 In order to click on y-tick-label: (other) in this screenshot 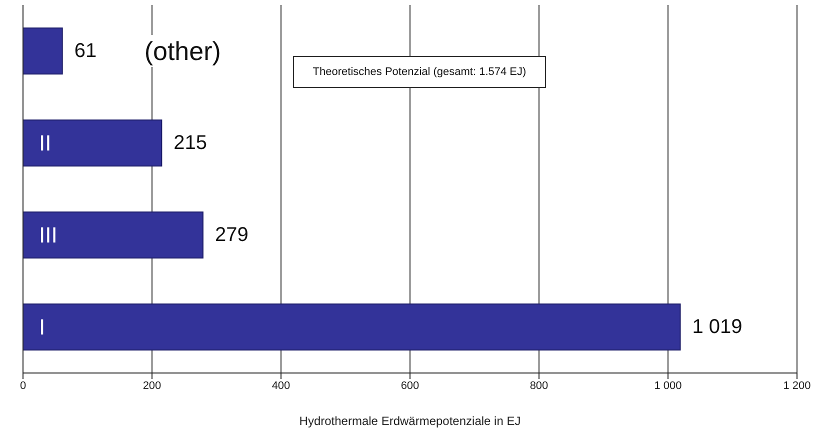, I will do `click(182, 51)`.